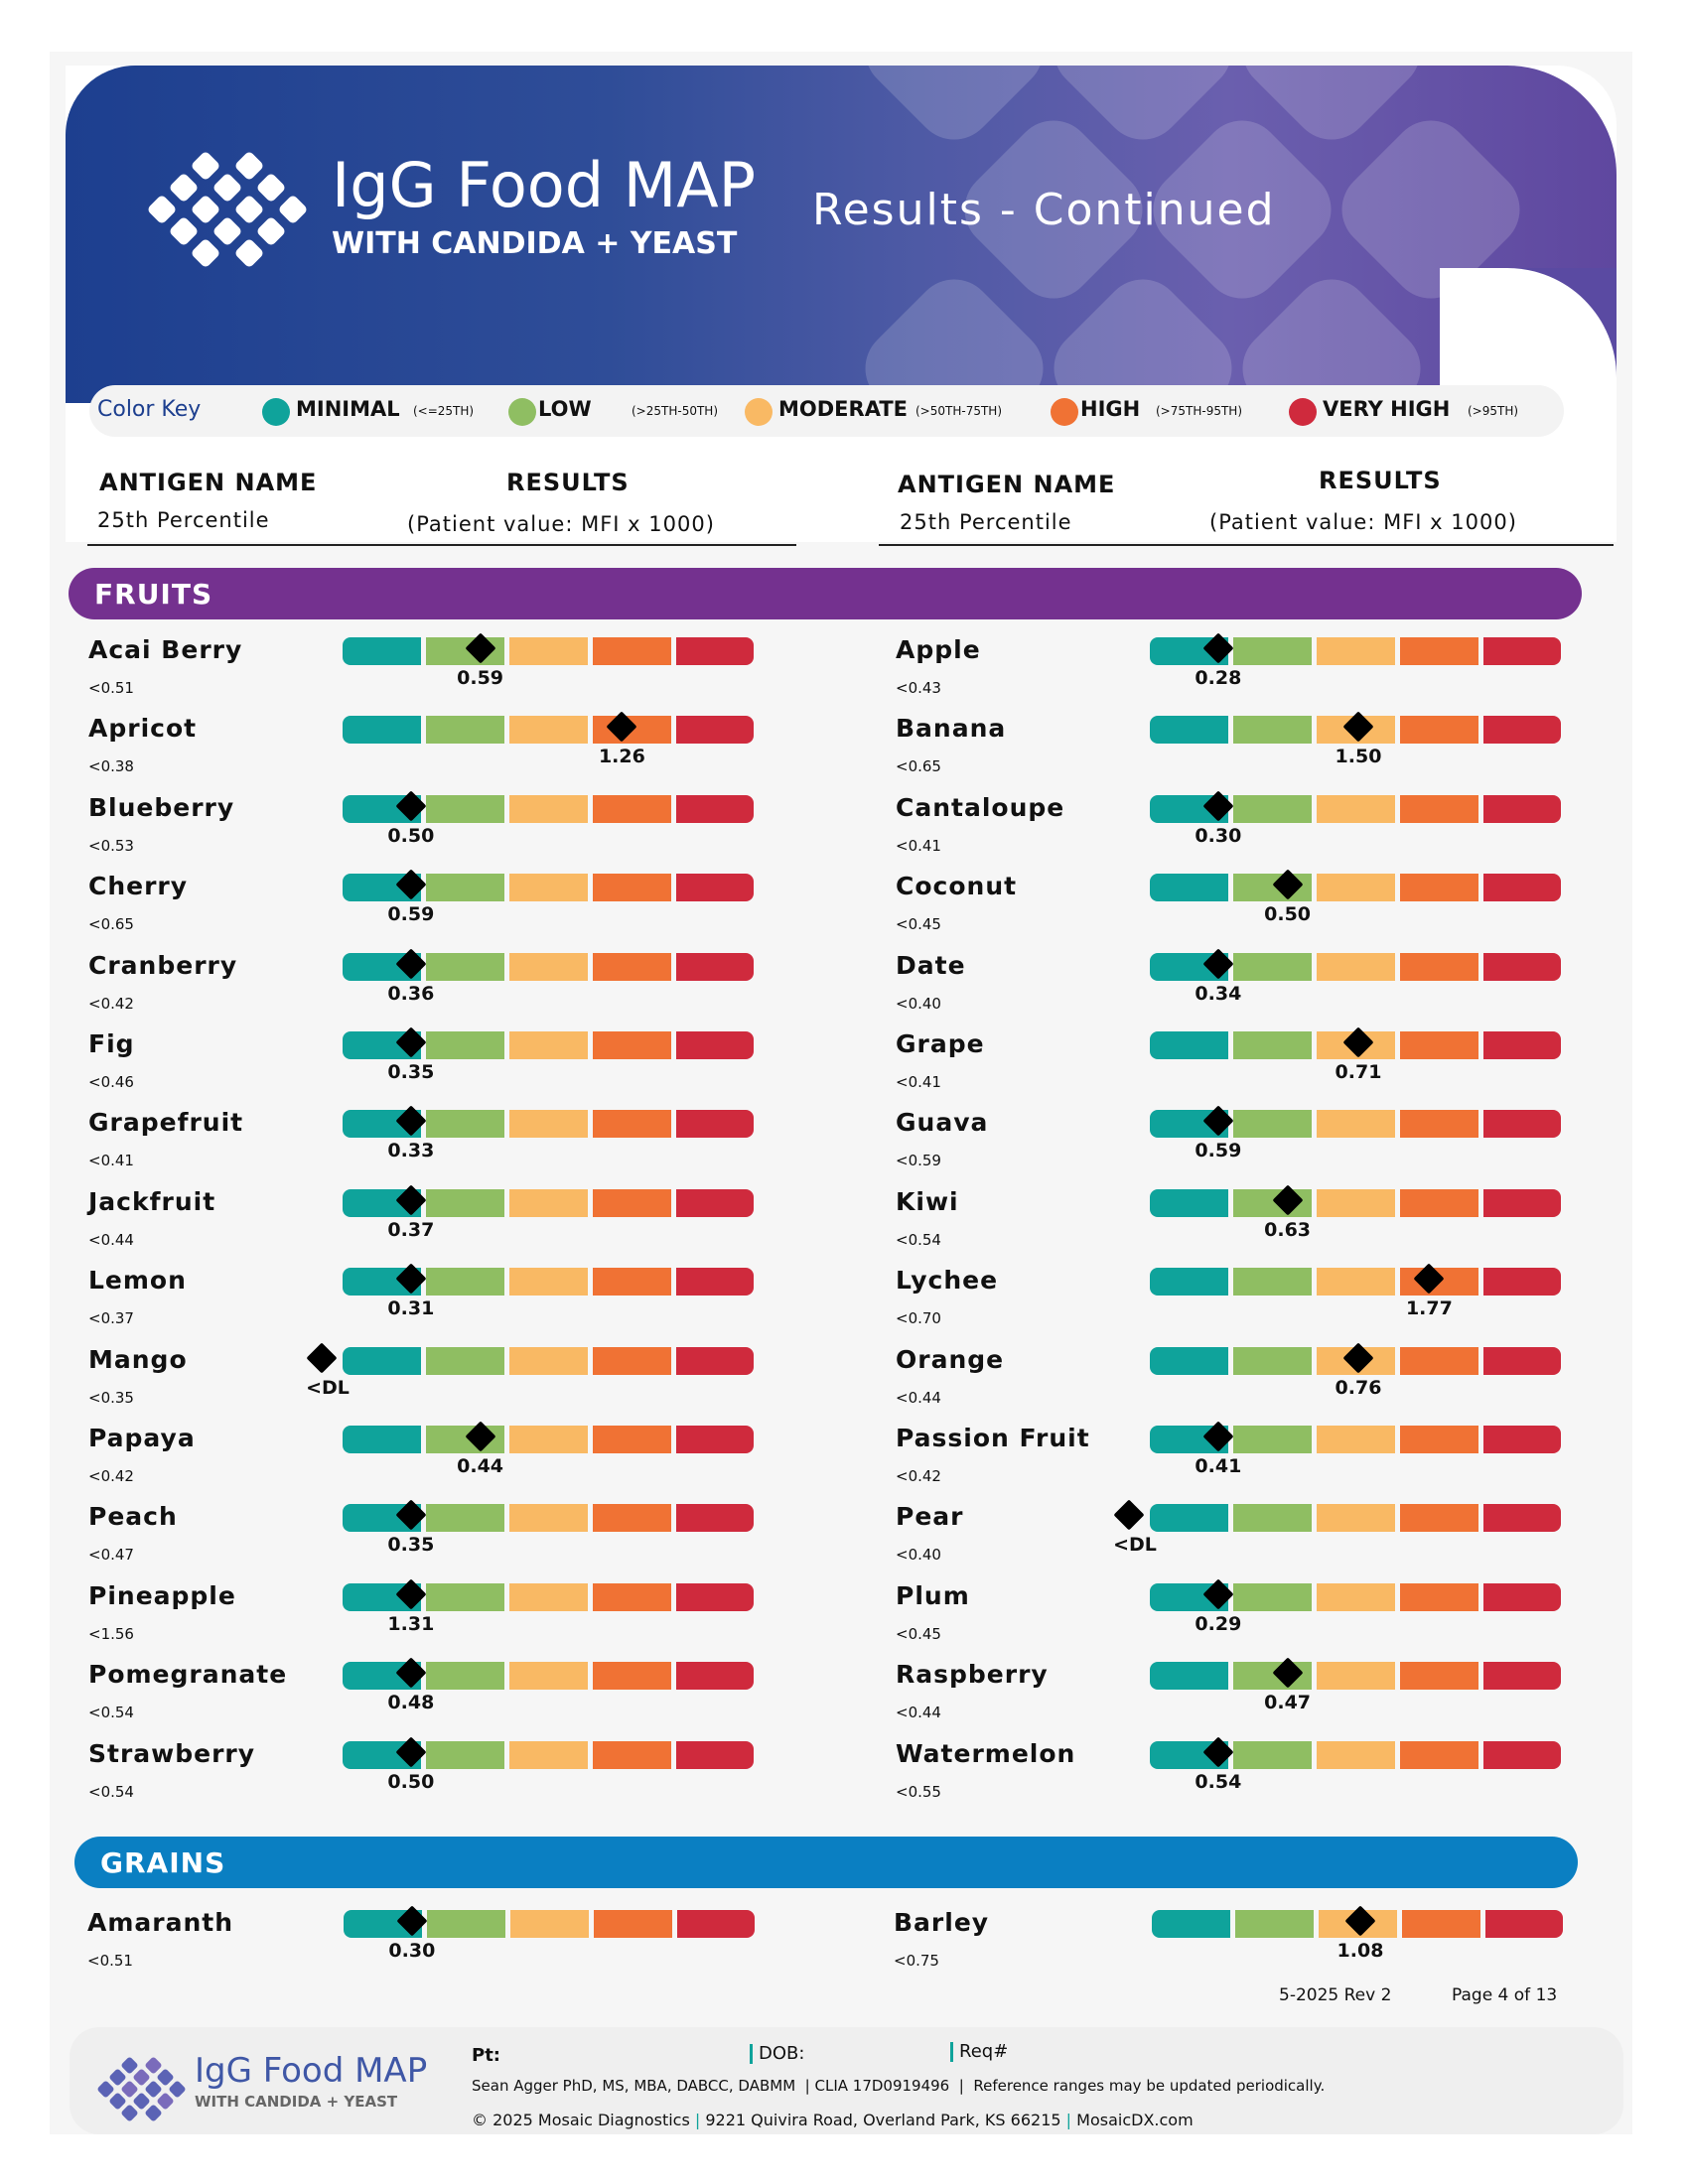 This screenshot has width=1688, height=2184. I want to click on result-value: 0.29, so click(1218, 1623).